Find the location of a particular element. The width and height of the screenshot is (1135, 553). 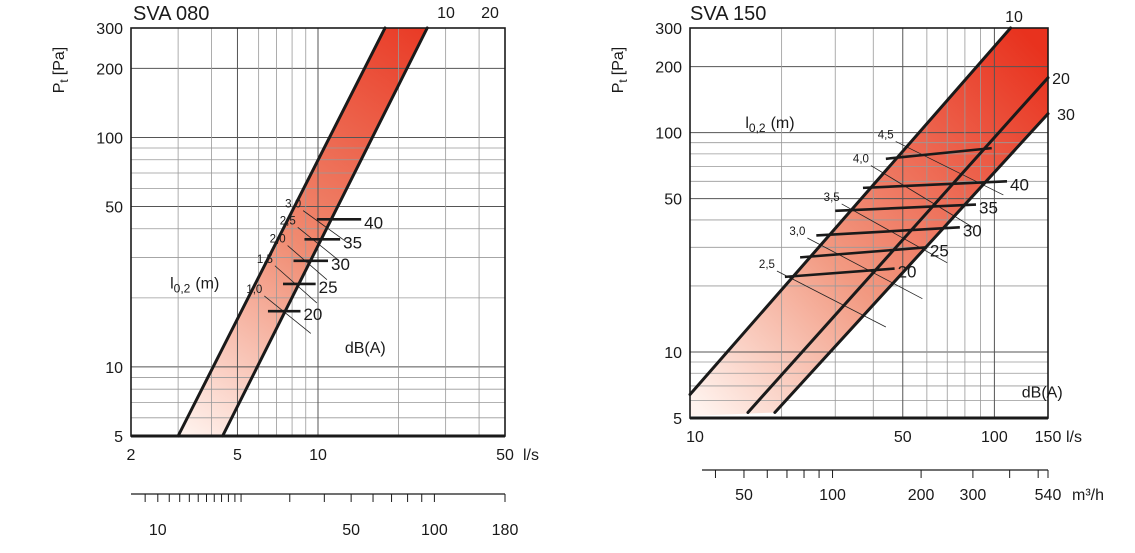

y-axis-label-sub: t is located at coordinates (64, 81).